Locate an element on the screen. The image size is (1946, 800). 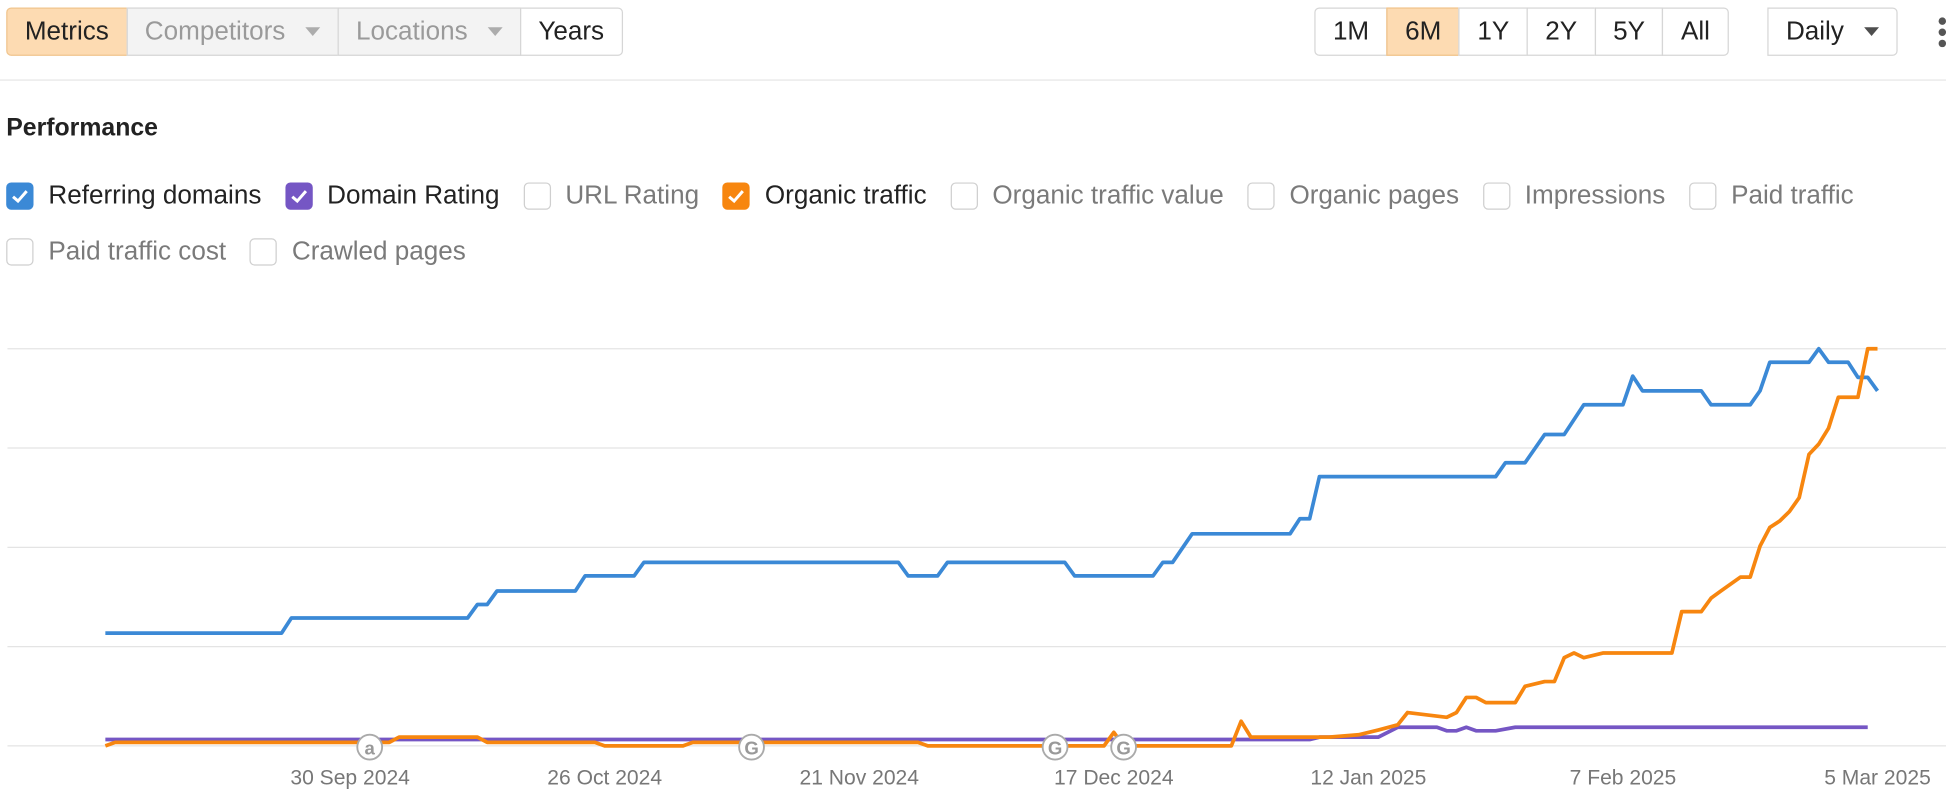
x-tick-label: 12 Jan 2025 is located at coordinates (1368, 777).